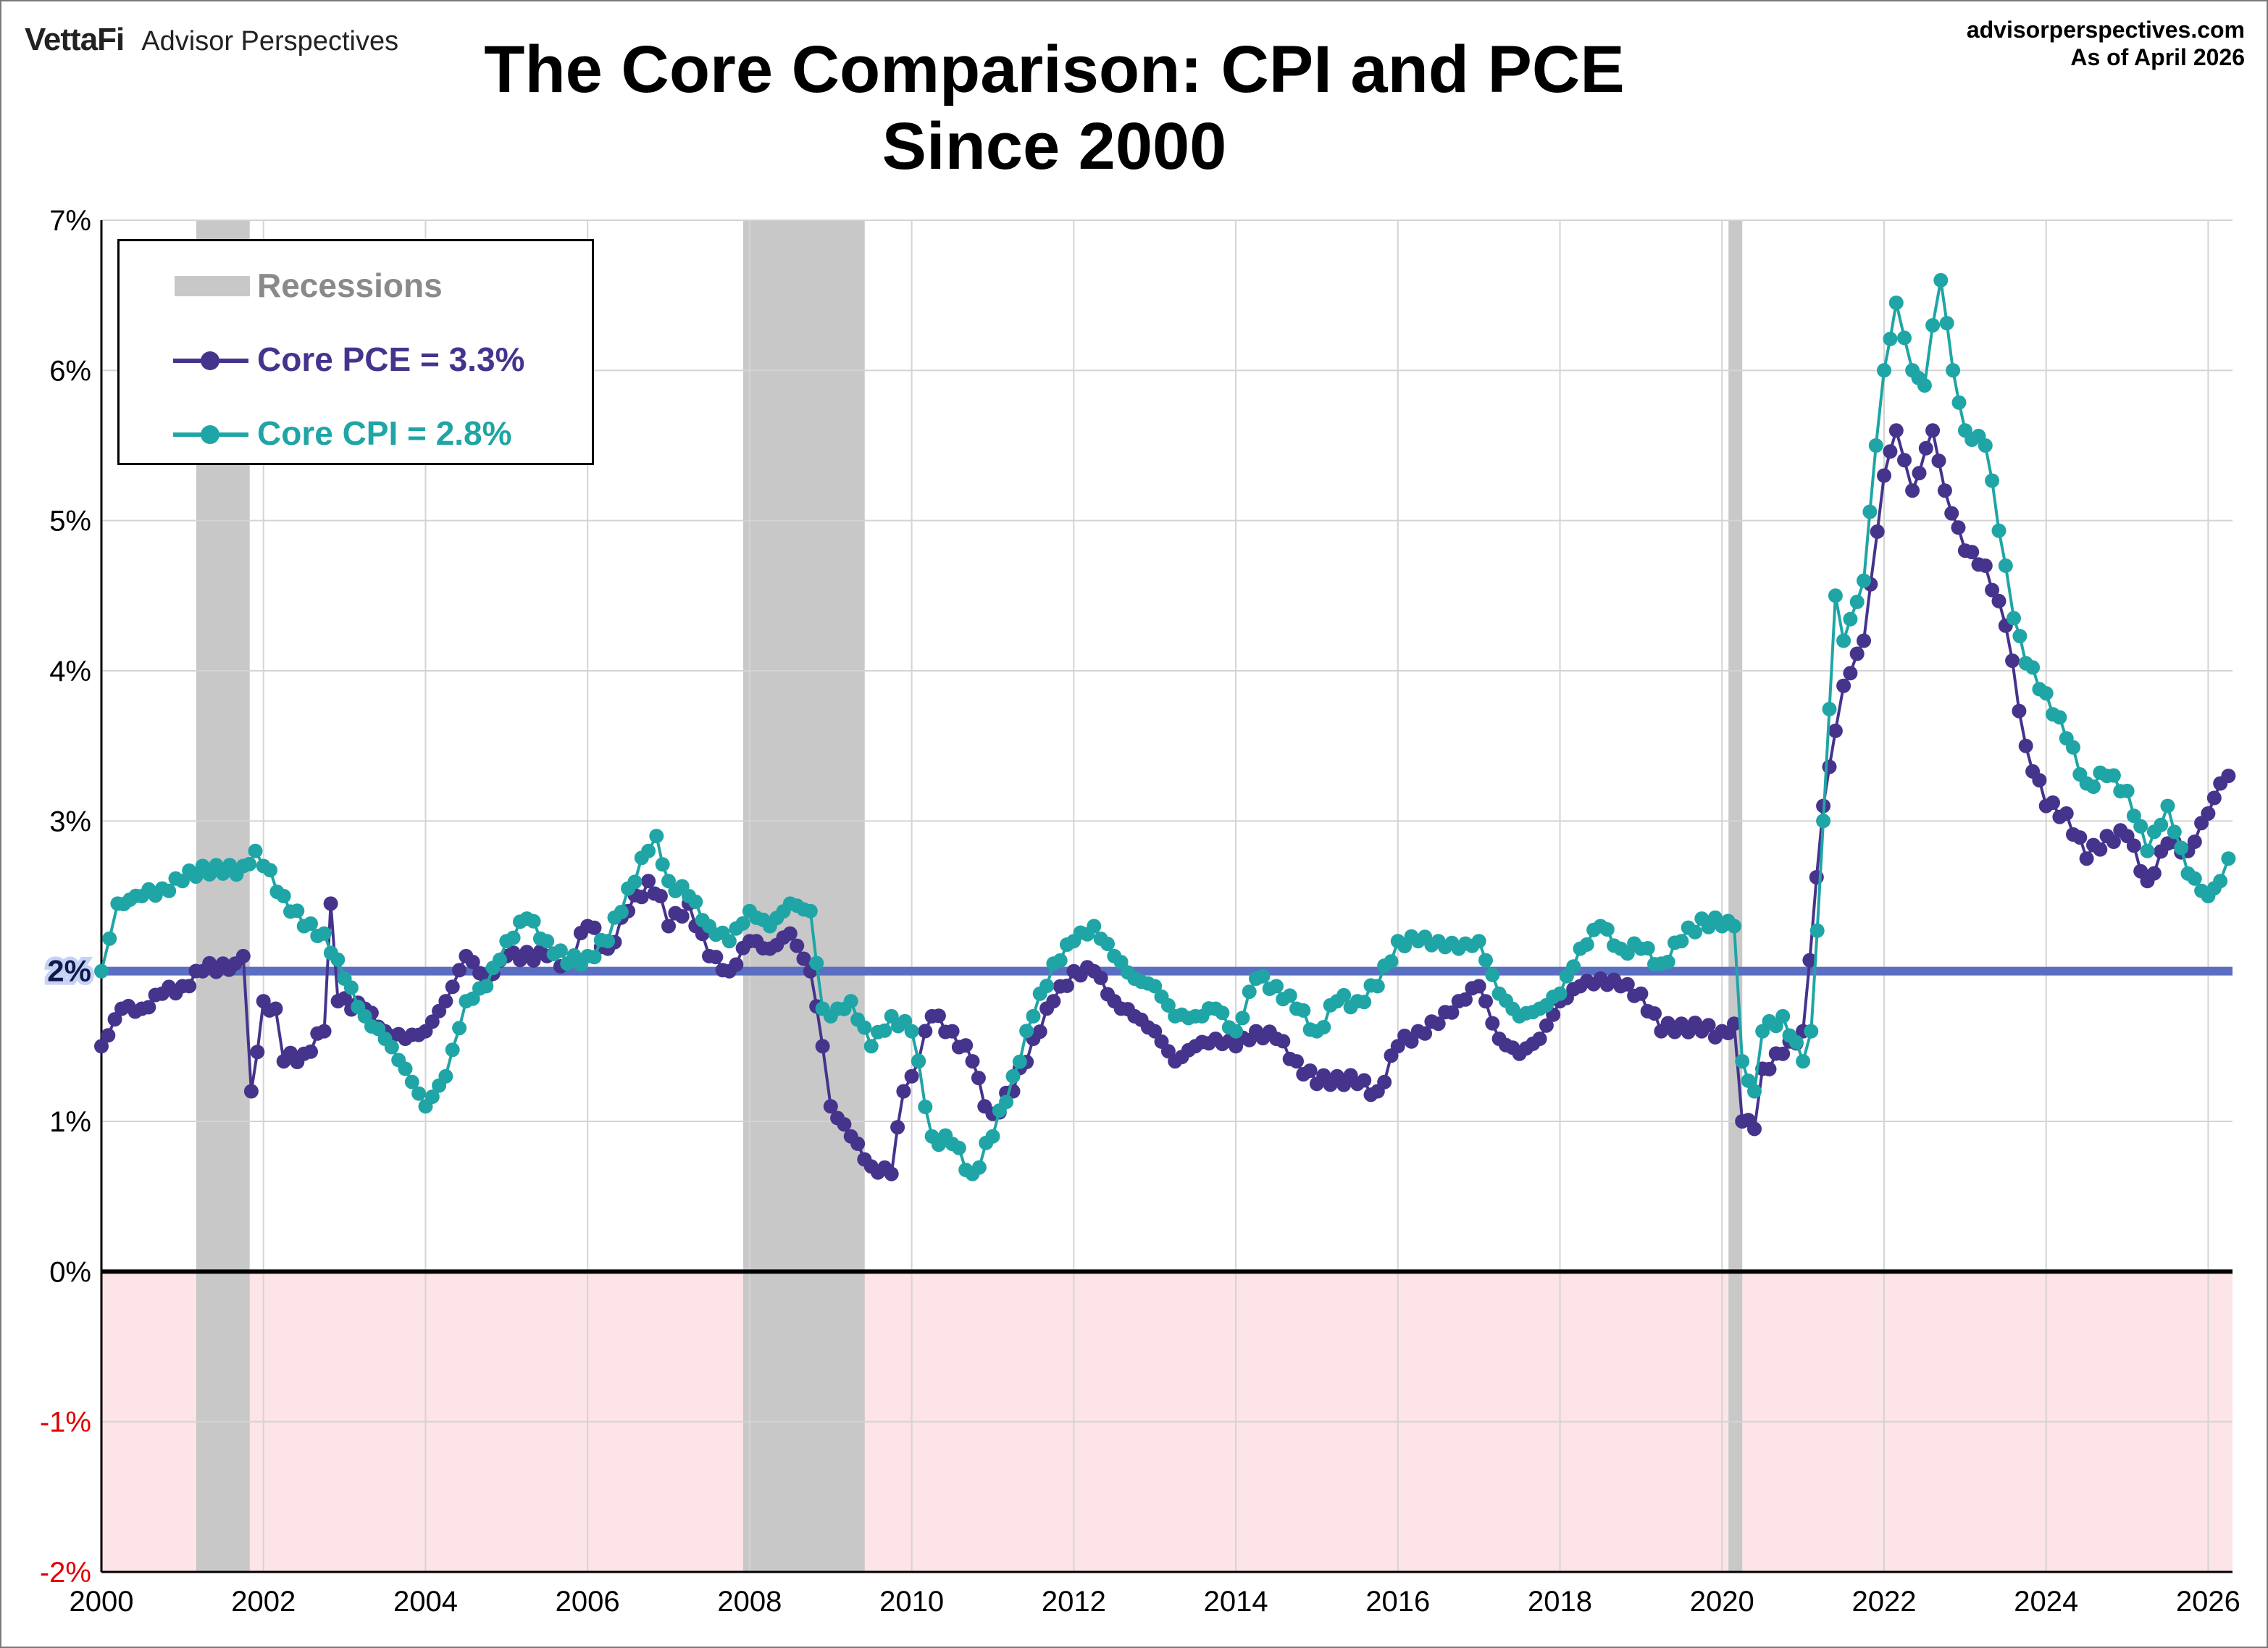  I want to click on x-tick-label-6: 2012, so click(1074, 1602).